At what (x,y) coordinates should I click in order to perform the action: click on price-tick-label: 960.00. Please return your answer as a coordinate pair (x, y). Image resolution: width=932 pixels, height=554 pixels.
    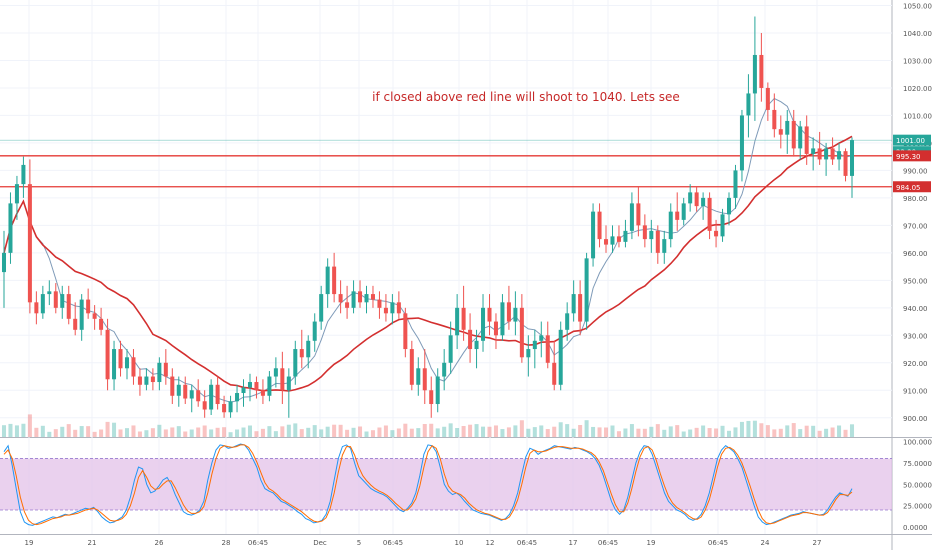
    Looking at the image, I should click on (915, 254).